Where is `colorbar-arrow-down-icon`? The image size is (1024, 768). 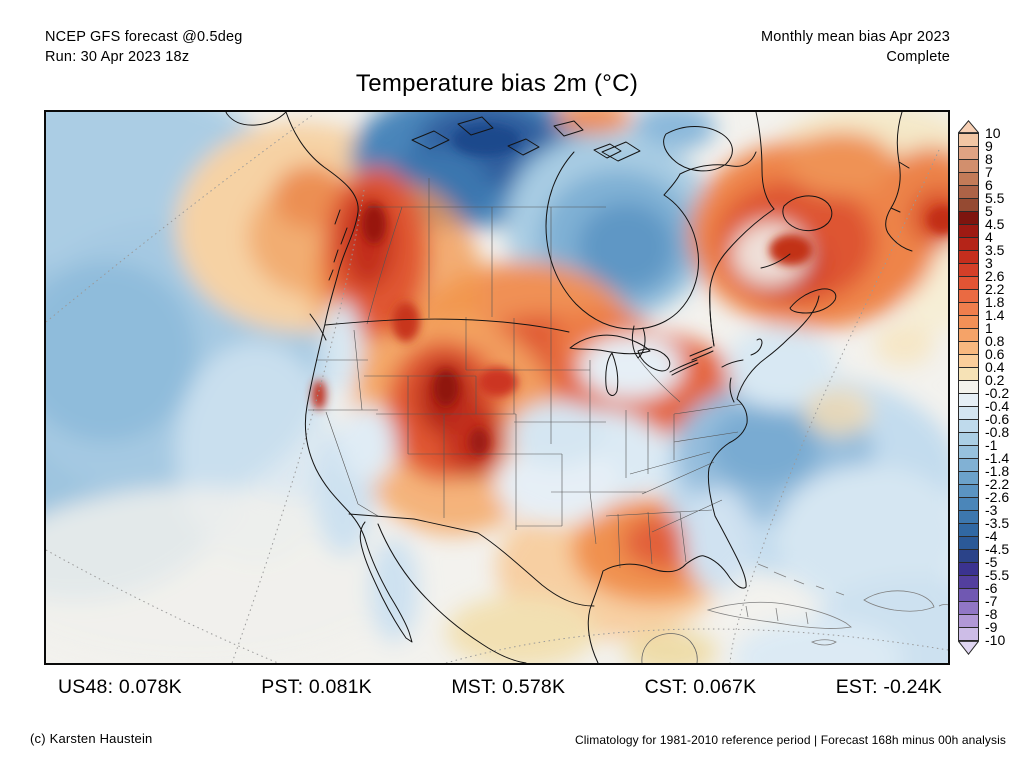
colorbar-arrow-down-icon is located at coordinates (968, 648).